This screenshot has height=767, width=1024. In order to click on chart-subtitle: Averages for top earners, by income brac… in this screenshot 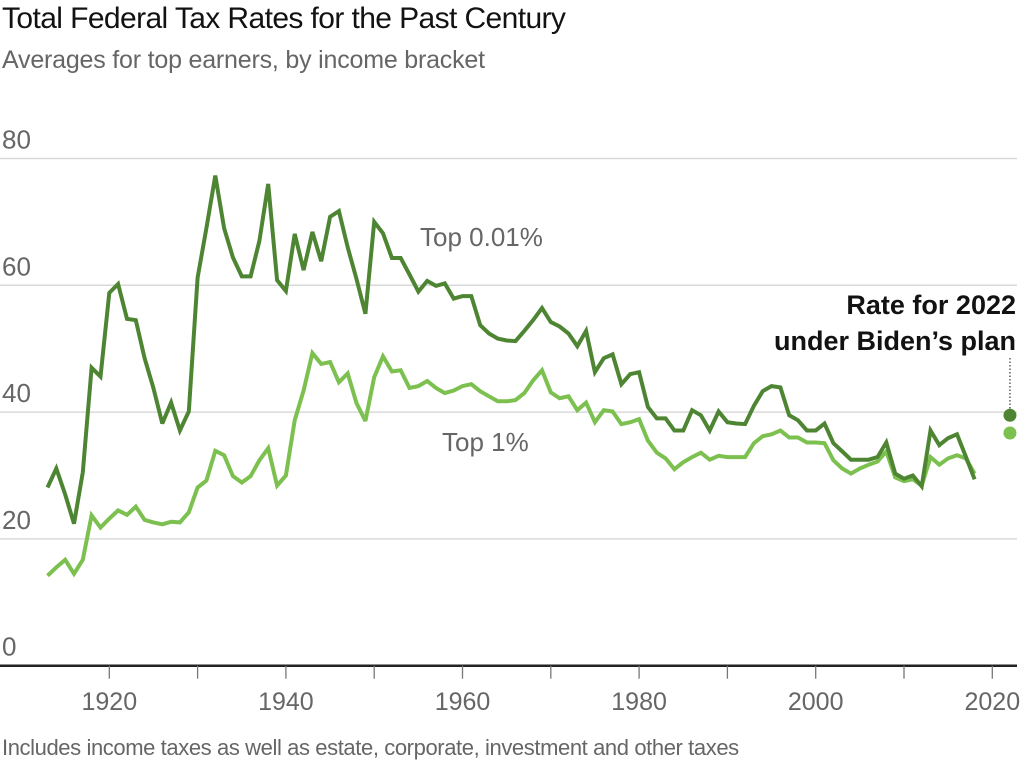, I will do `click(243, 60)`.